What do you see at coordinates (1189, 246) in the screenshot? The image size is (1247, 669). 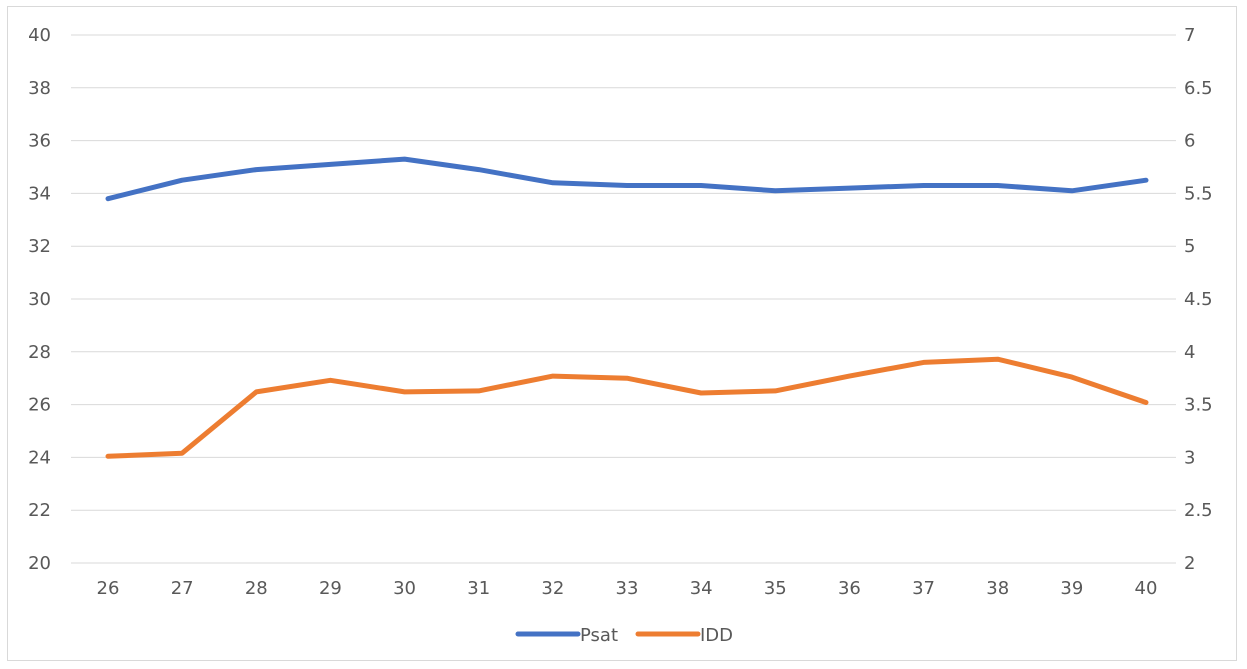 I see `right-y-tick-label: 5` at bounding box center [1189, 246].